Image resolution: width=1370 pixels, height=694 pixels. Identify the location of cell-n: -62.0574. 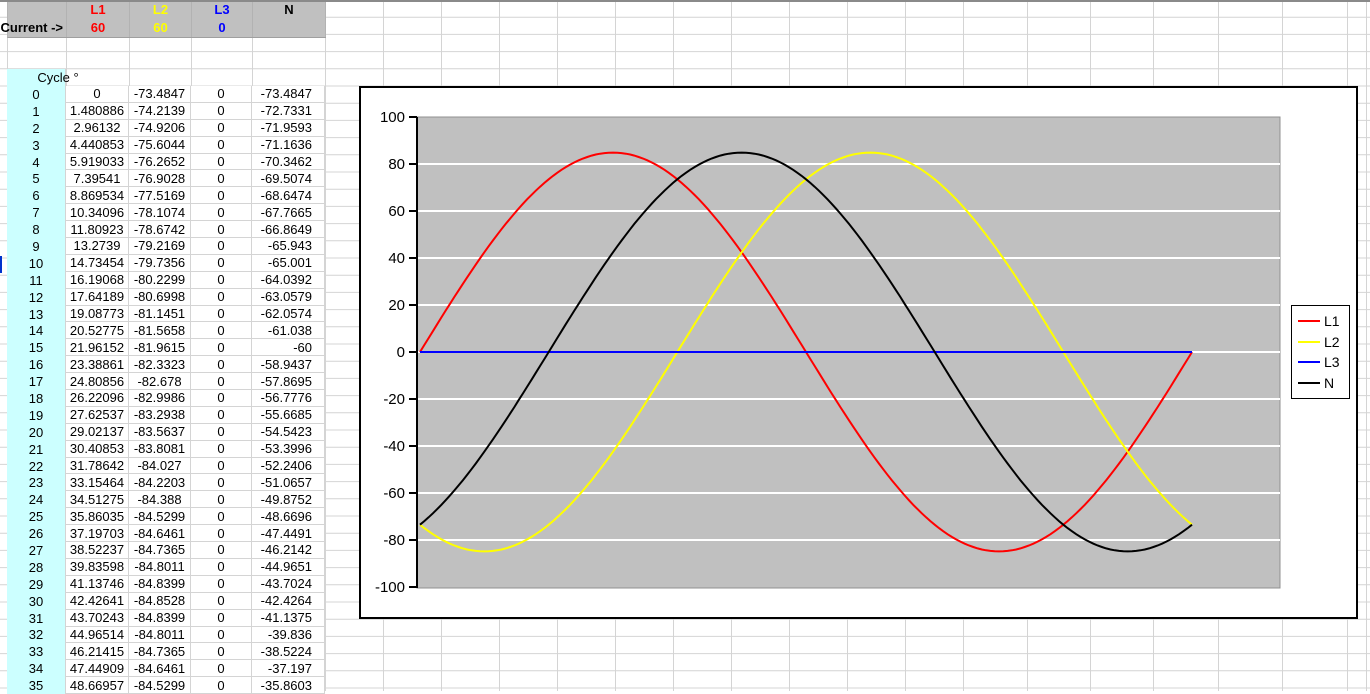
(288, 314).